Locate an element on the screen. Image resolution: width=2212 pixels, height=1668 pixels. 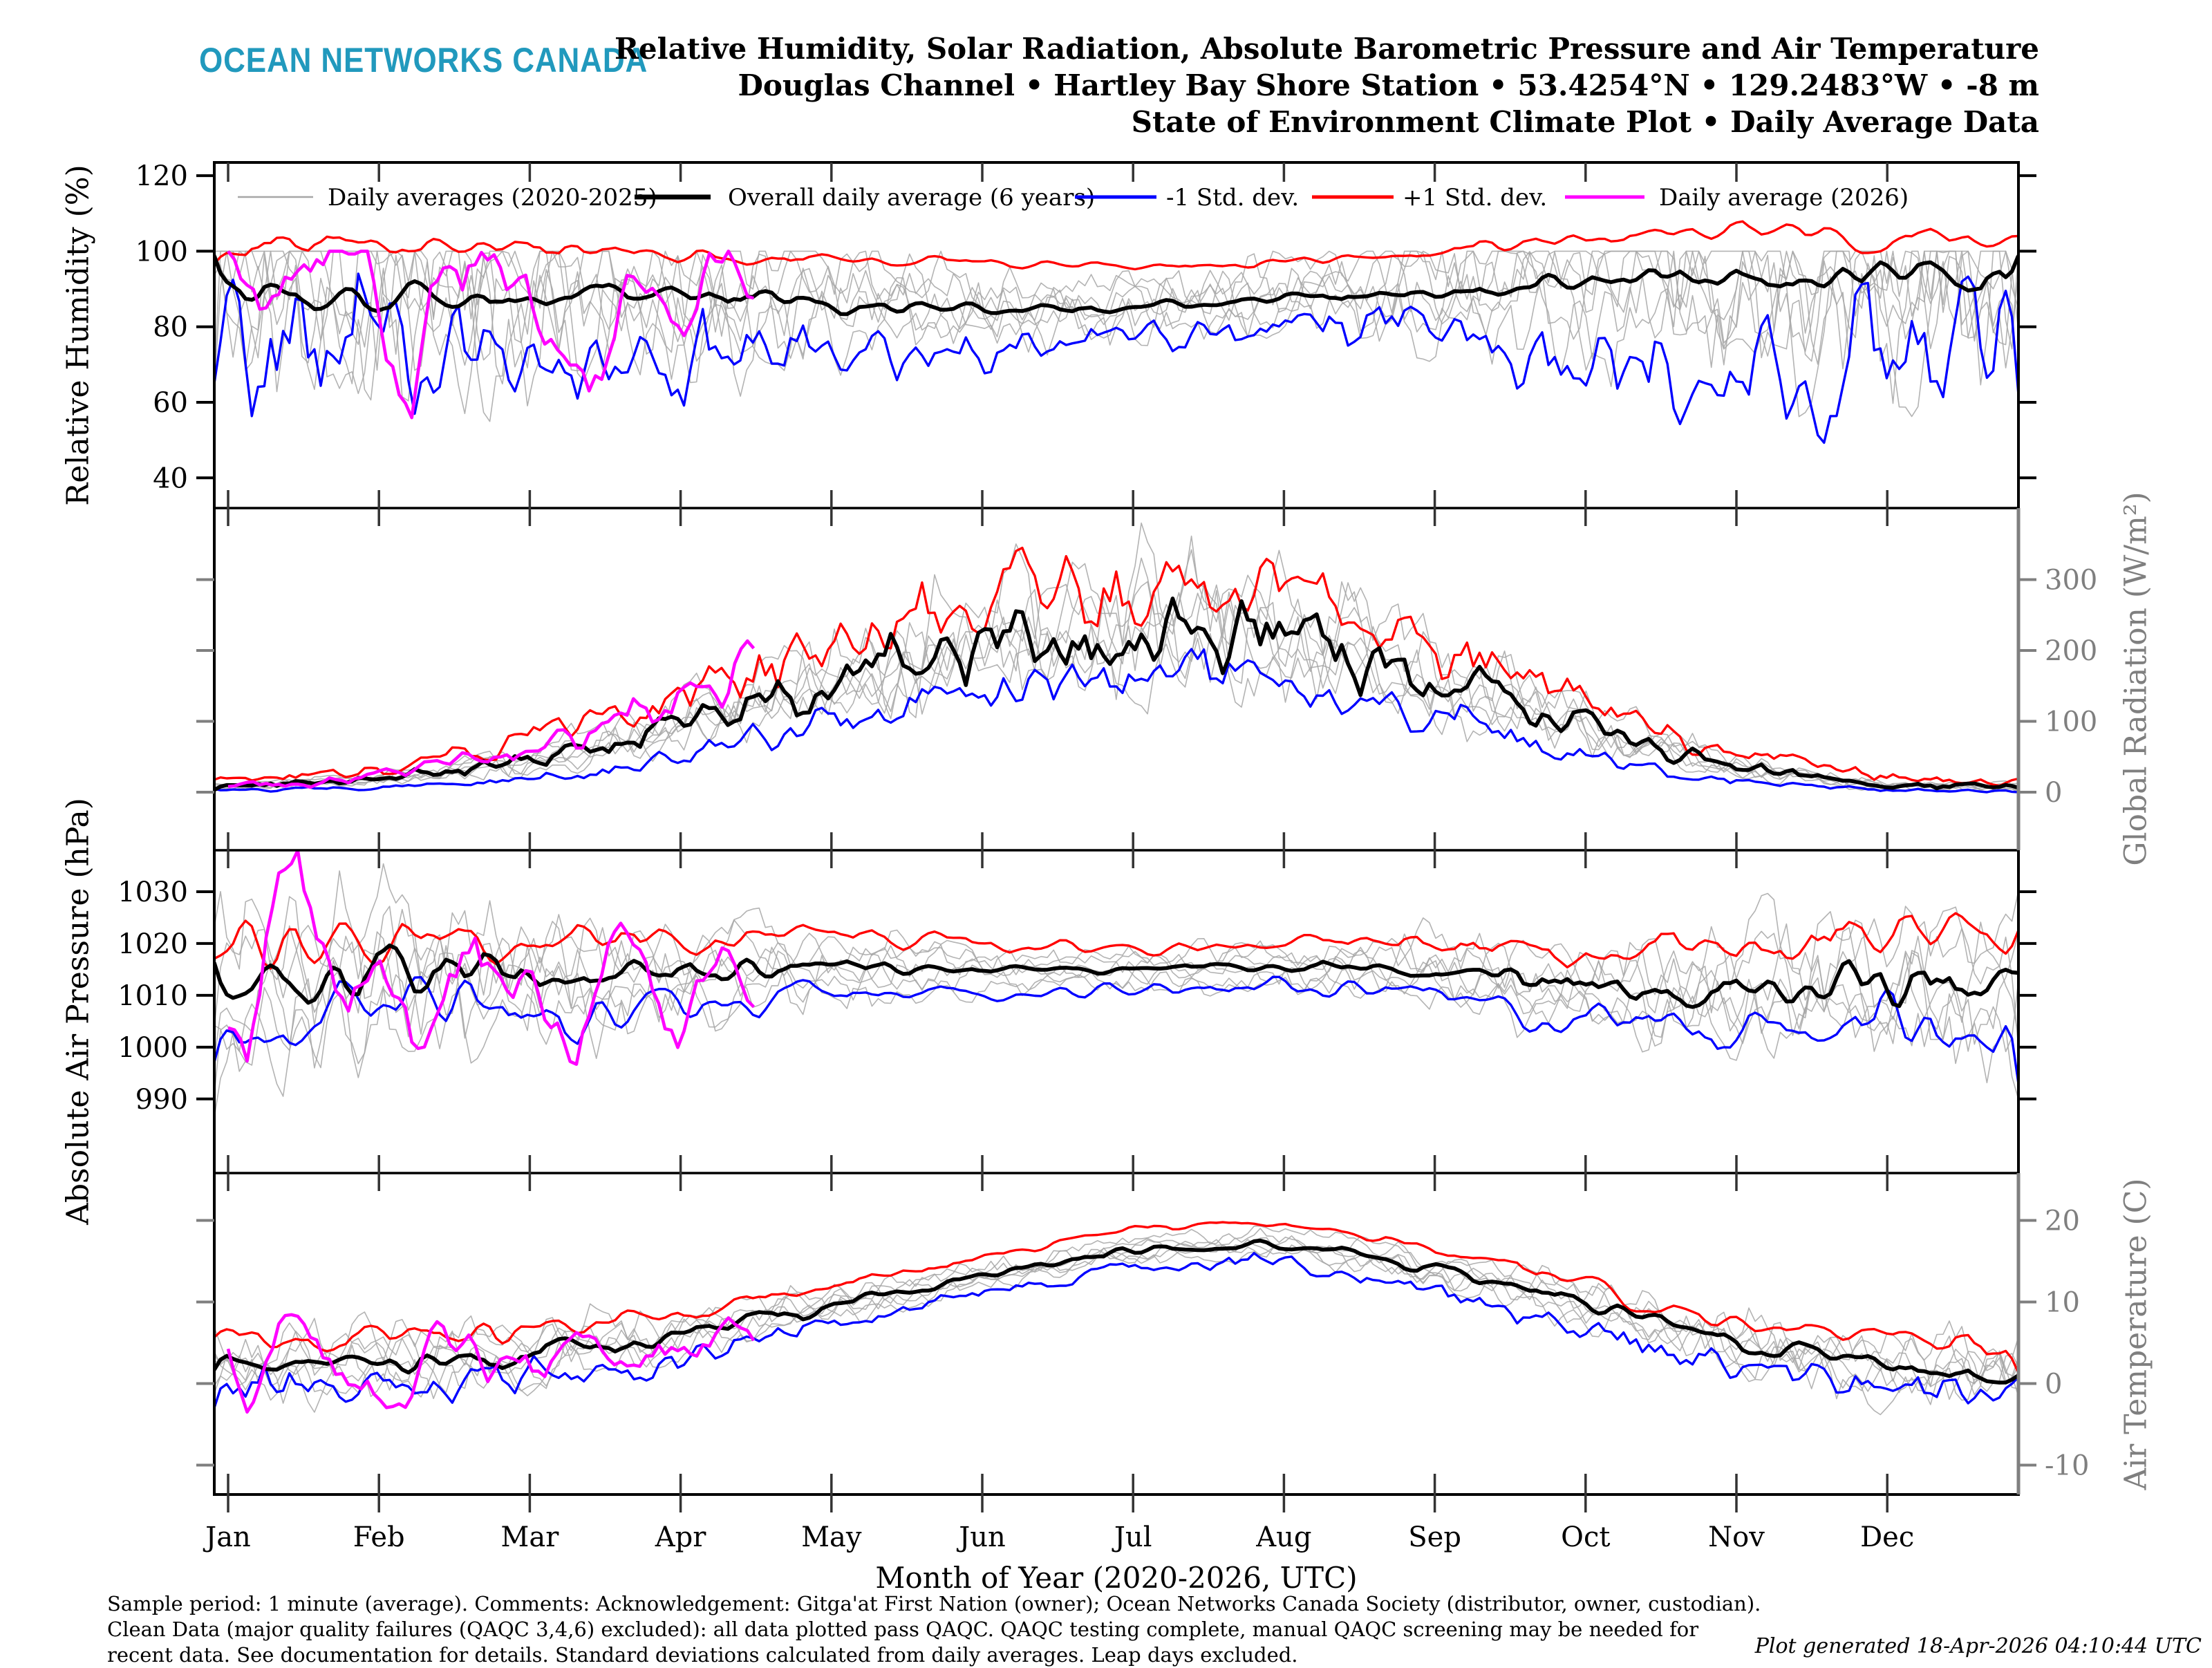
panel-series-relative-humidity is located at coordinates (1116, 332).